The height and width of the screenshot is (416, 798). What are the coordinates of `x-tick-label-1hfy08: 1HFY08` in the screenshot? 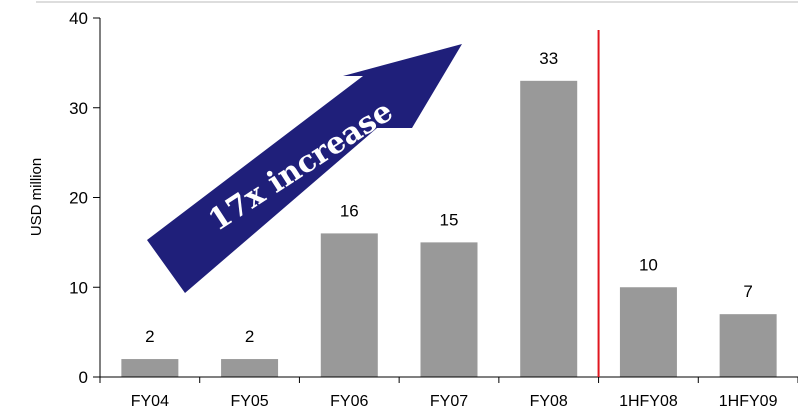 It's located at (648, 401).